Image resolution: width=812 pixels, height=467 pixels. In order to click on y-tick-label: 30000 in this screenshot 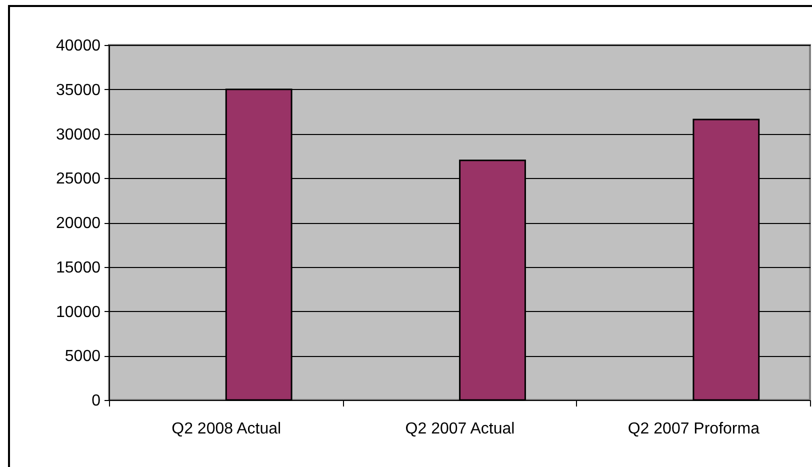, I will do `click(78, 135)`.